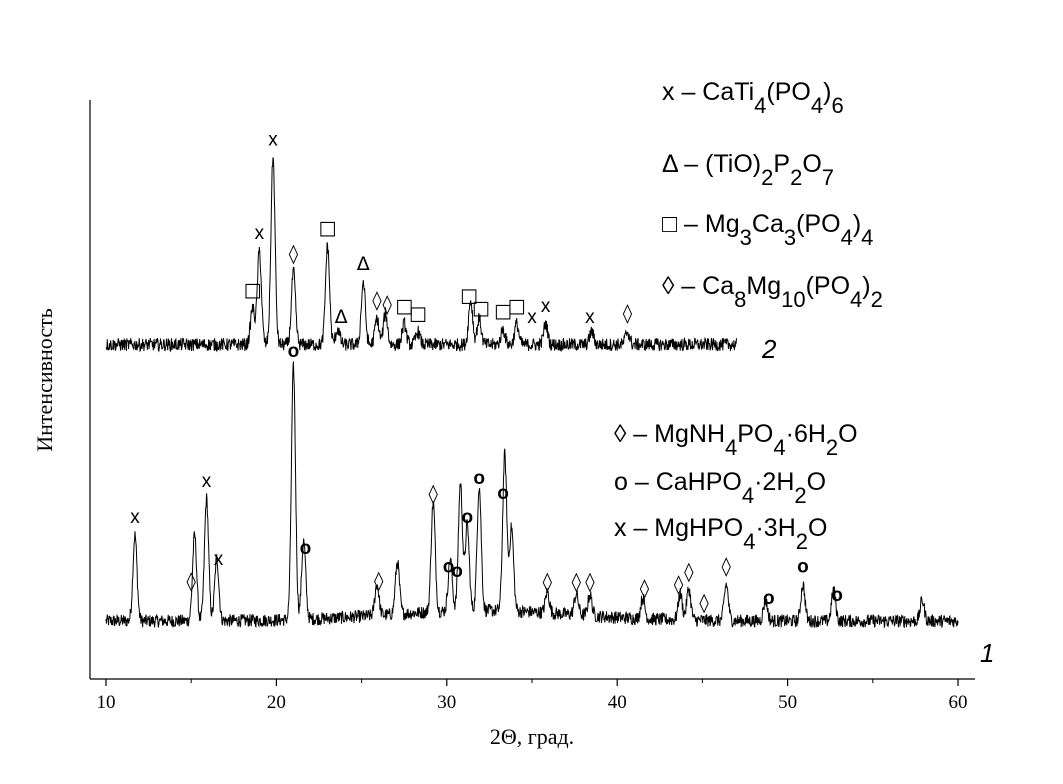 This screenshot has height=784, width=1063. What do you see at coordinates (720, 534) in the screenshot?
I see `curve-1-legend-entry: x – MgHPO4·3H2O` at bounding box center [720, 534].